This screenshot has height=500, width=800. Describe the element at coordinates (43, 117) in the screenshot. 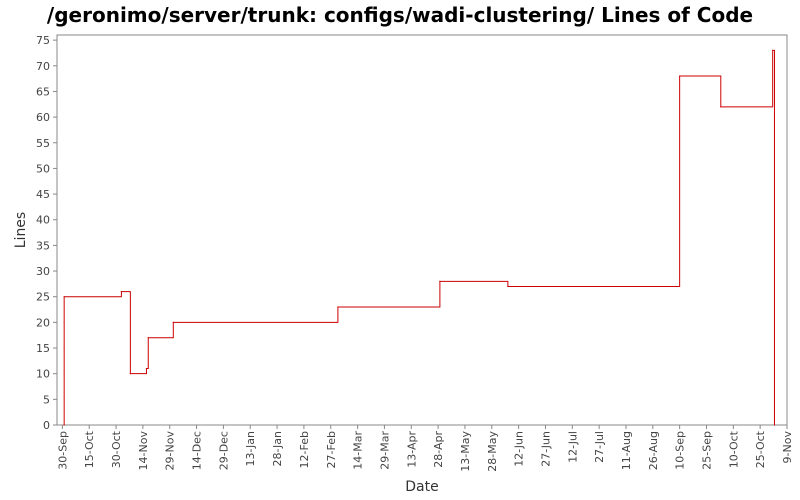

I see `y-tick-label: 60` at that location.